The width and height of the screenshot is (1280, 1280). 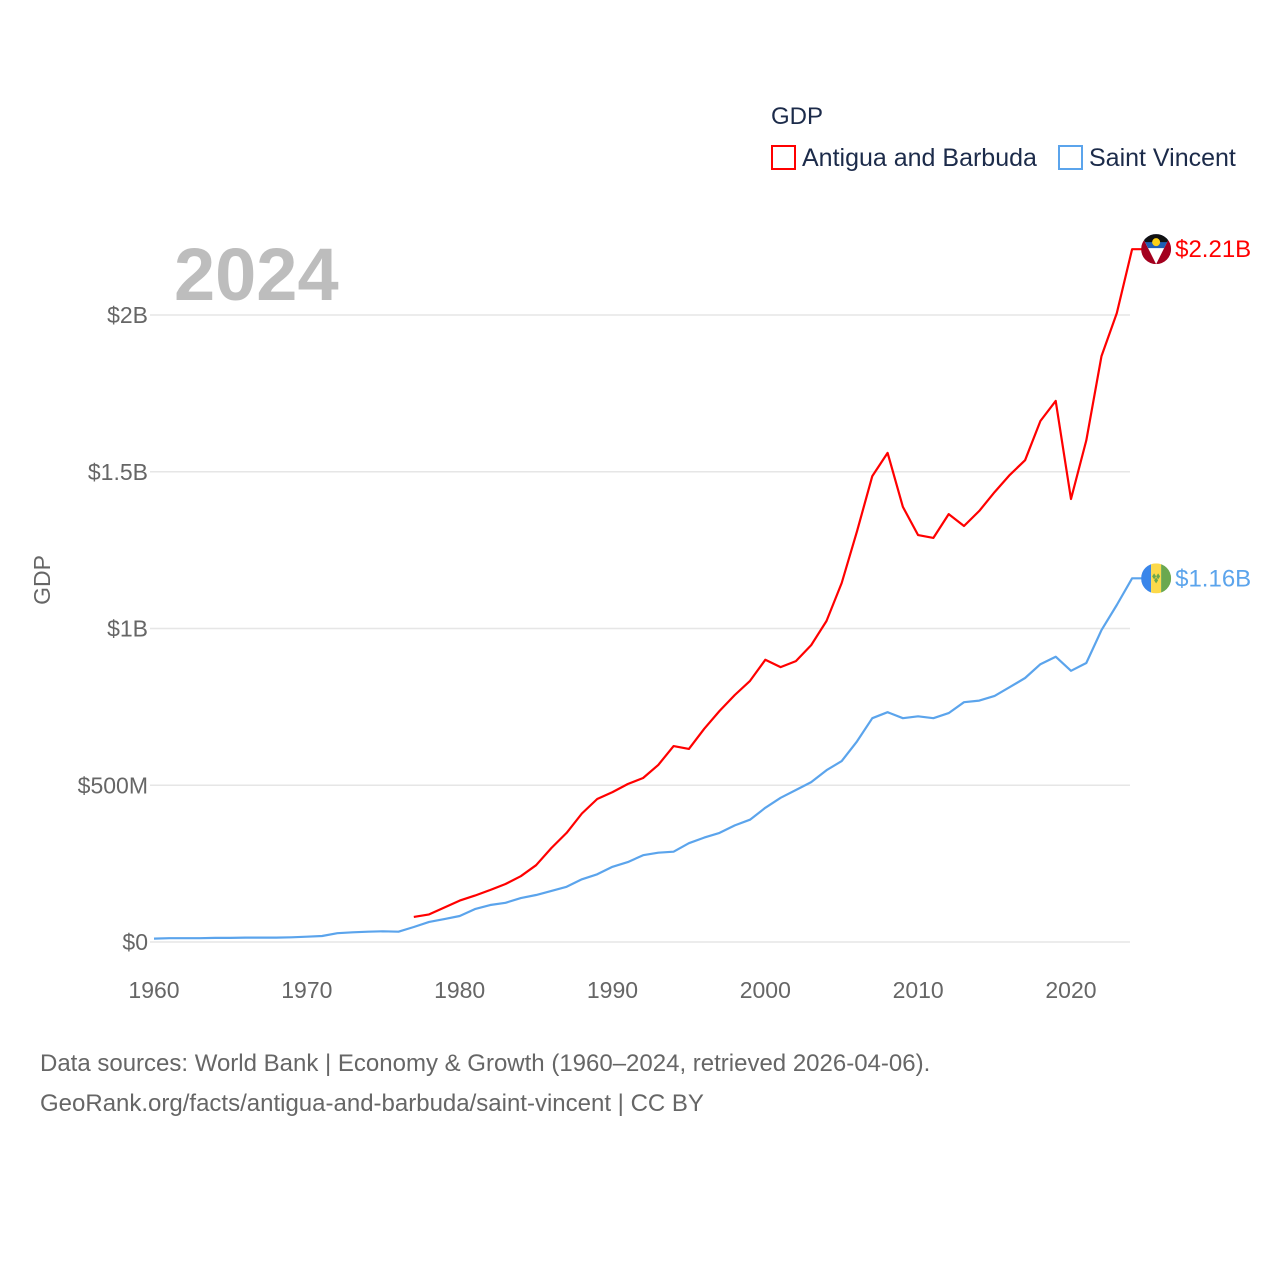 I want to click on y-tick-label: $2B, so click(x=127, y=315).